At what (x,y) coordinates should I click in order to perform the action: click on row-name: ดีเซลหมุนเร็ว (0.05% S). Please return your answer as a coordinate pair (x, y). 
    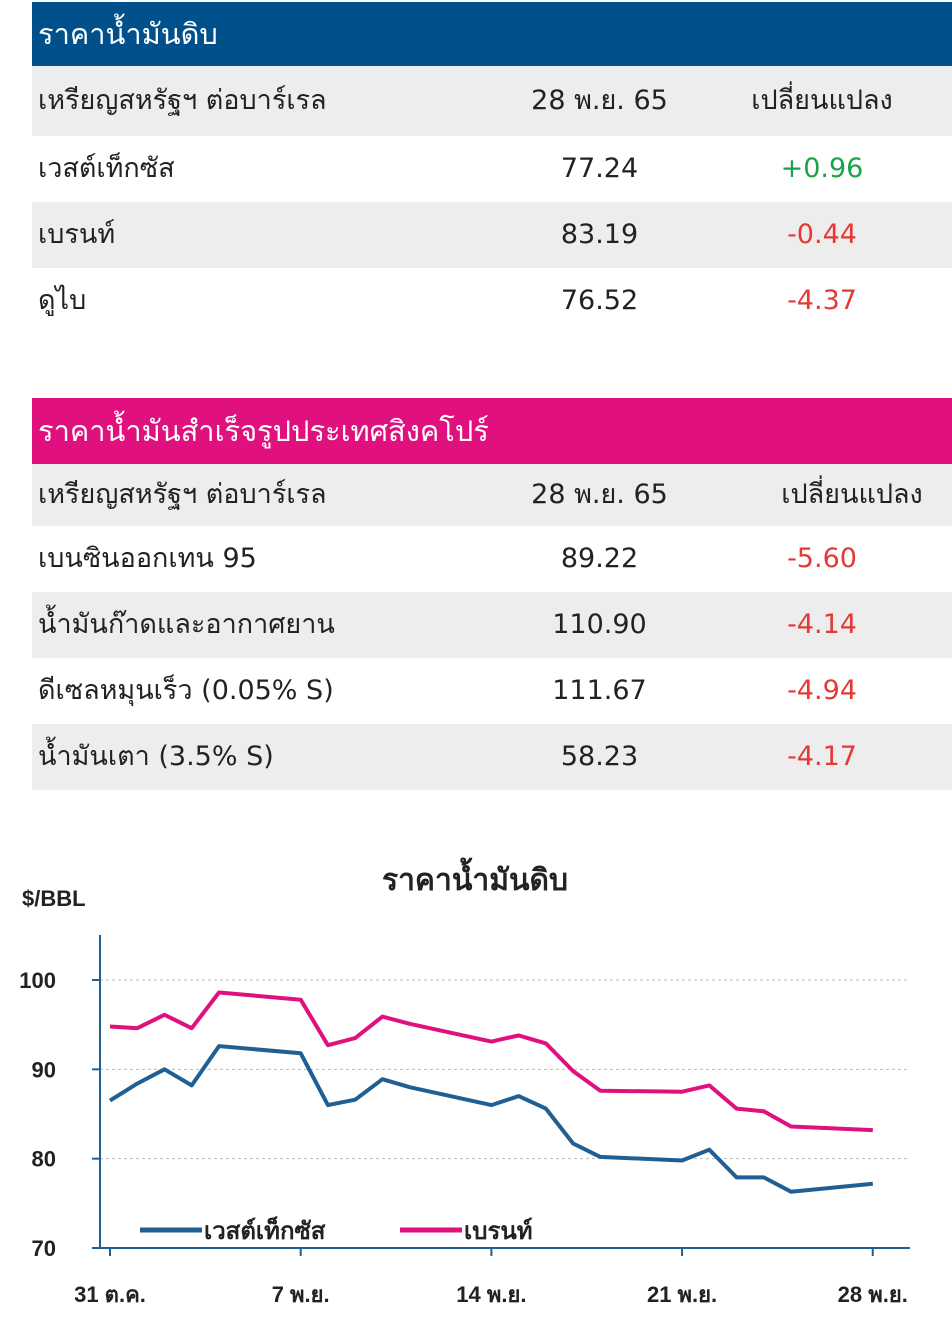
    Looking at the image, I should click on (186, 690).